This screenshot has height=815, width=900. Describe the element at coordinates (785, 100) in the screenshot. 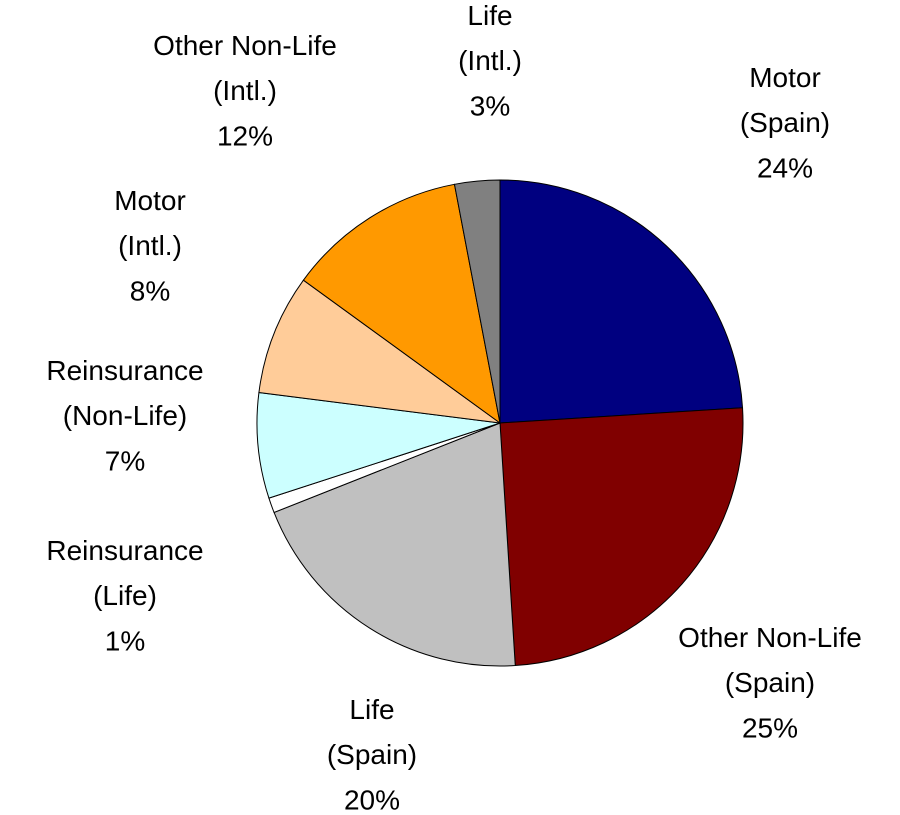

I see `slice-label: Motor (Spain)` at that location.